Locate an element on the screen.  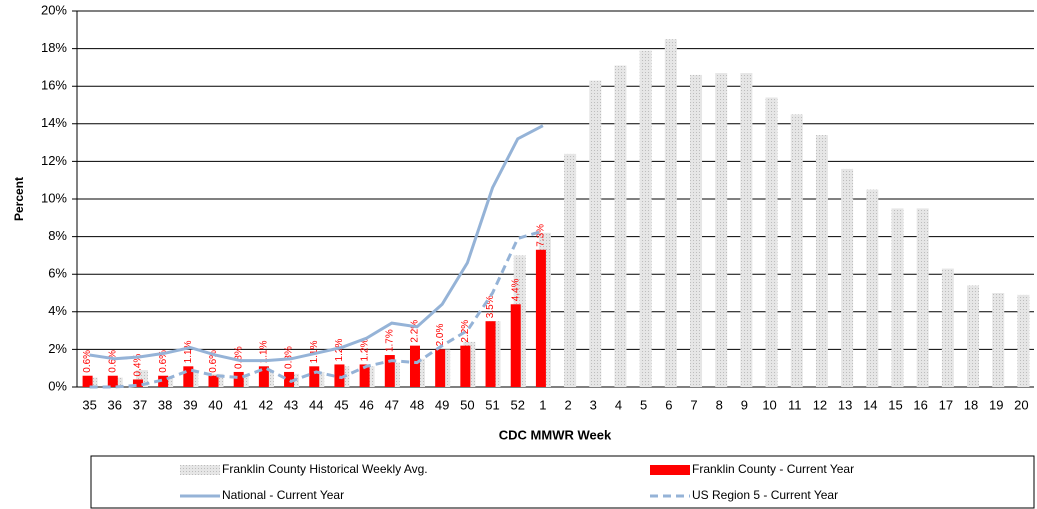
data-label: 2.2% is located at coordinates (415, 331).